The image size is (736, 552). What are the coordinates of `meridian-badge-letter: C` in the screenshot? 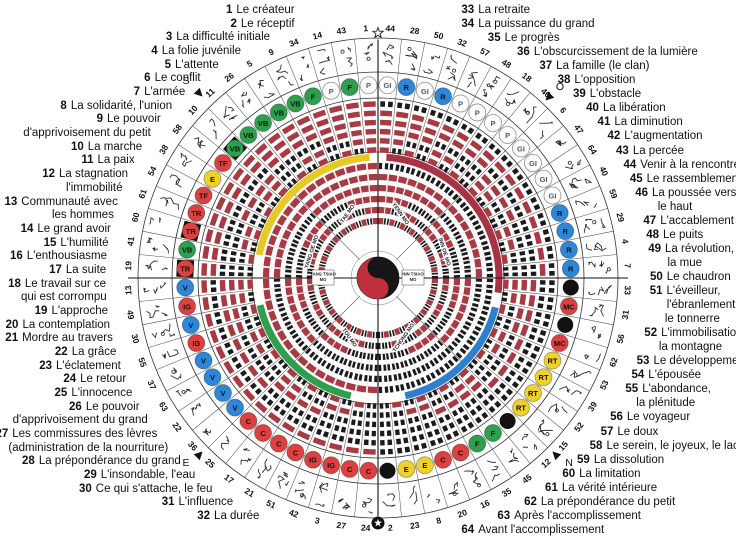 It's located at (263, 433).